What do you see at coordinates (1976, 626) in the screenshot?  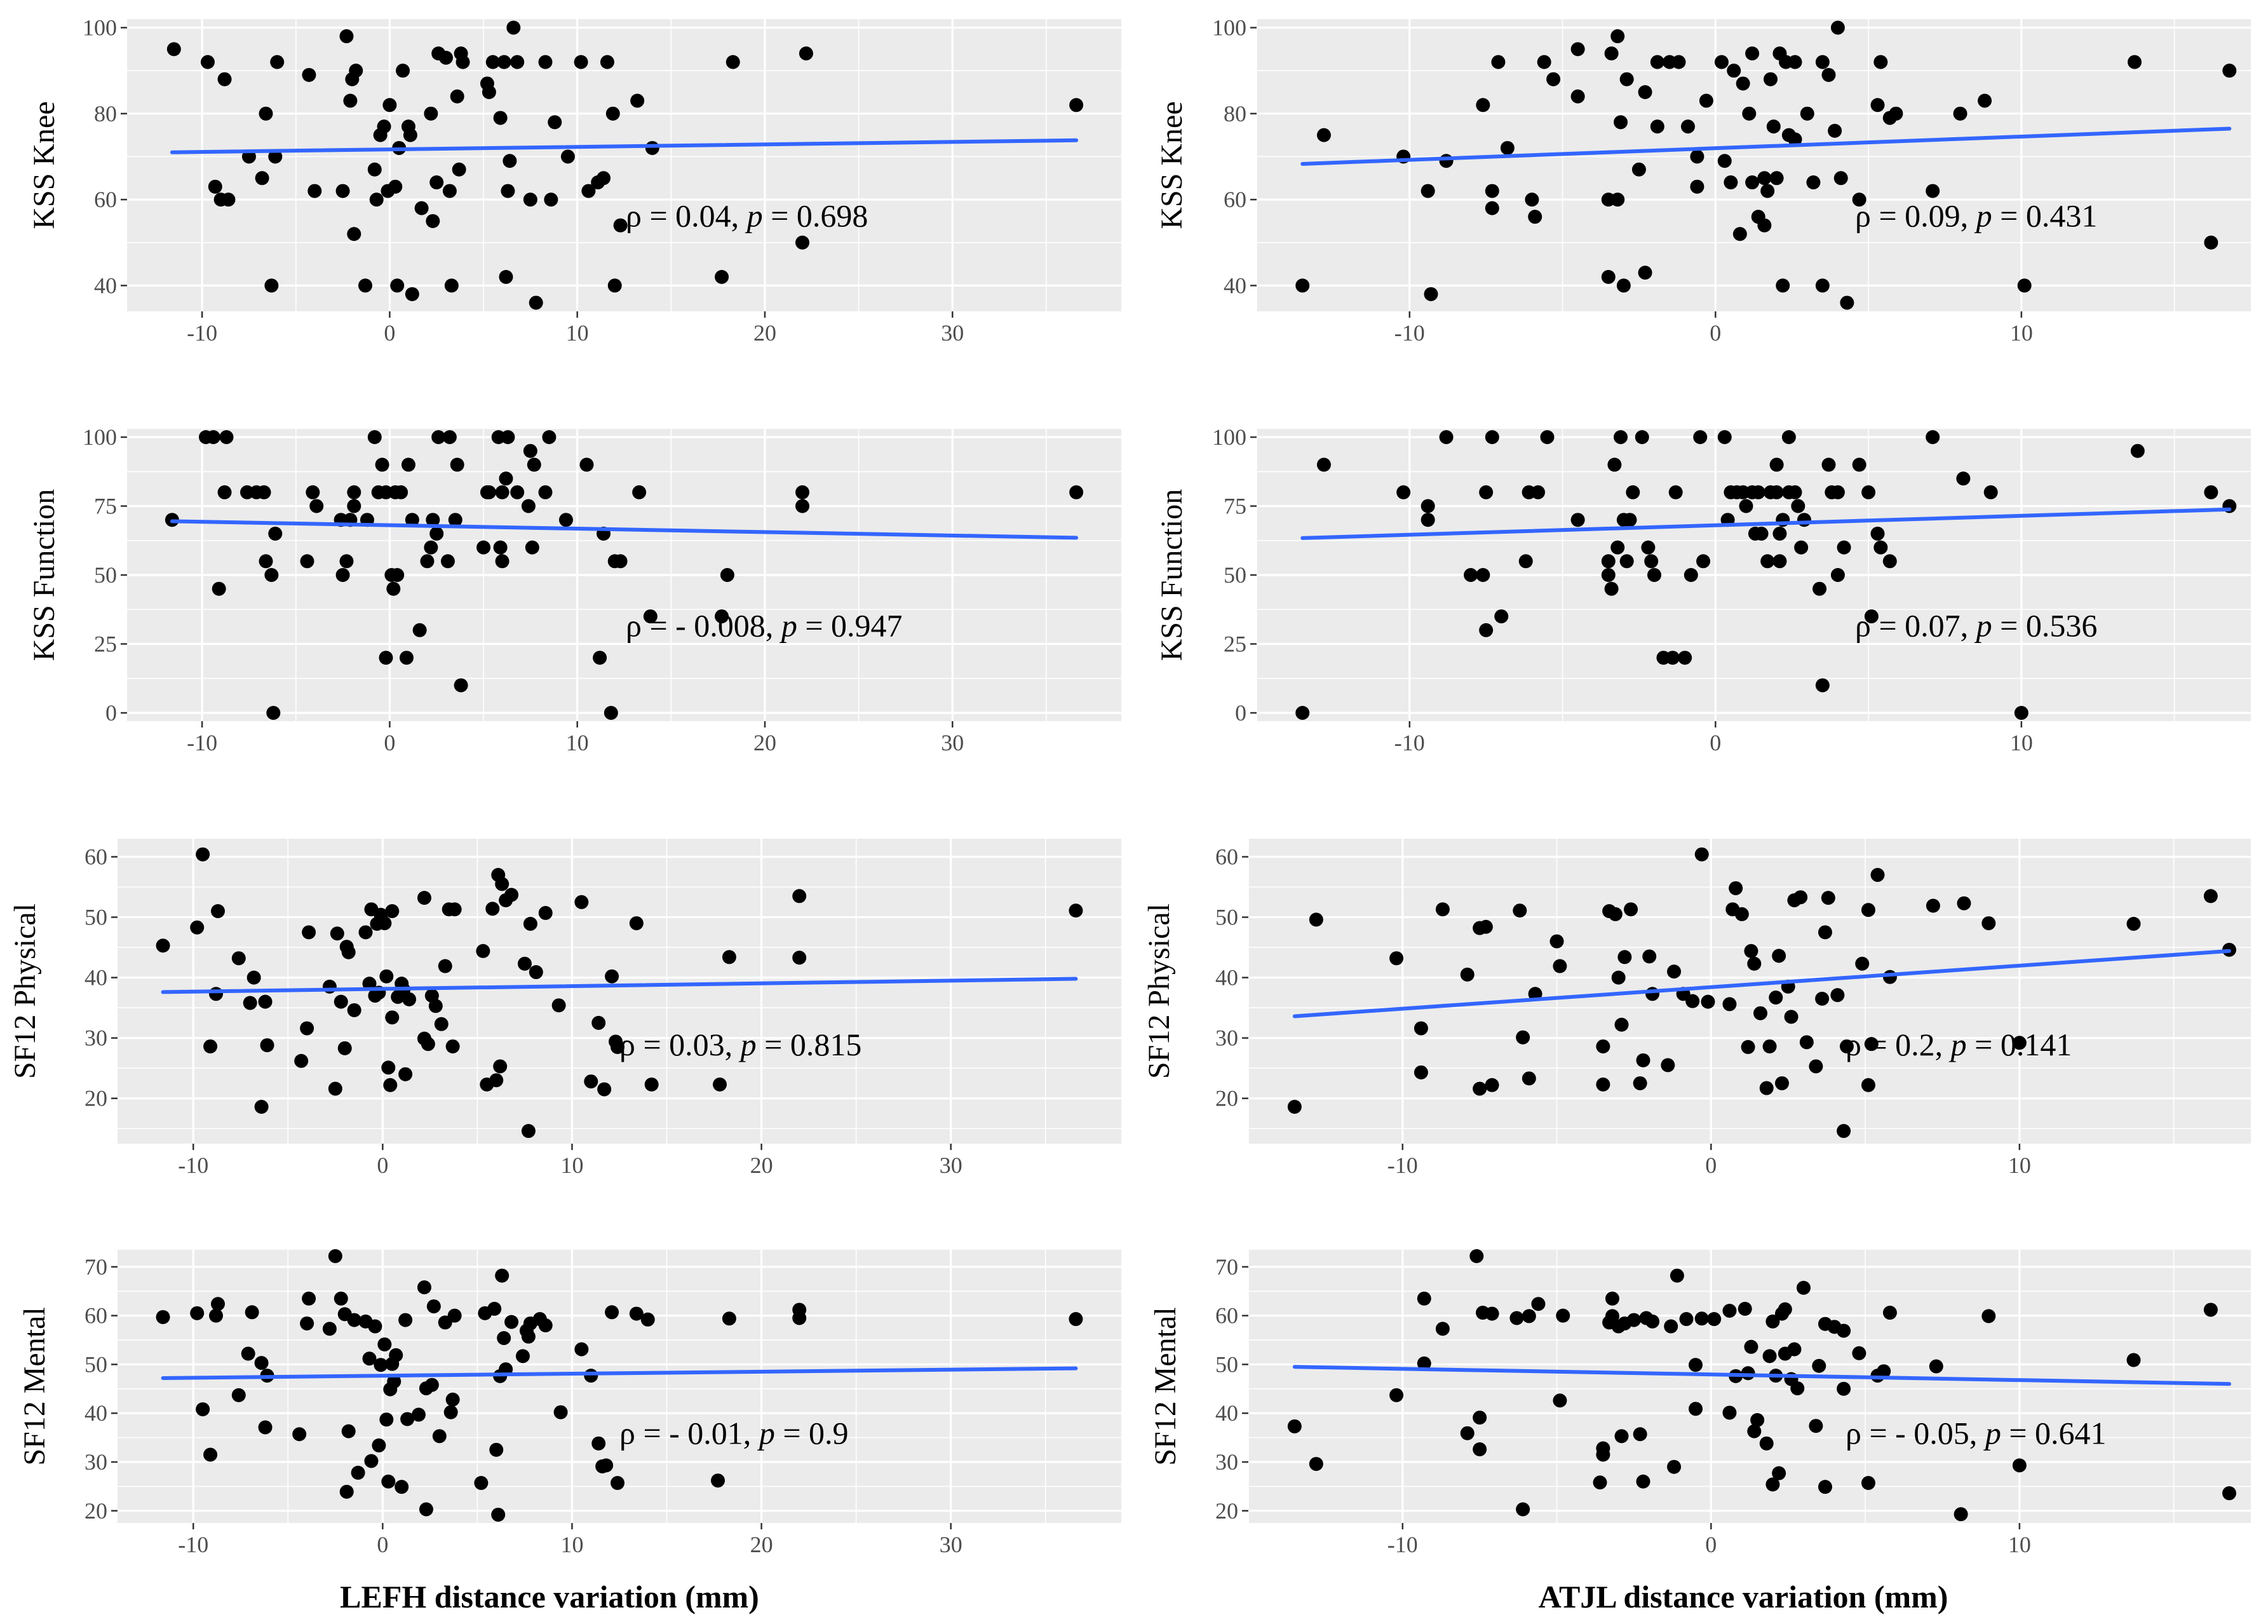 I see `correlation-annotation: ρ = 0.07, p = 0.536` at bounding box center [1976, 626].